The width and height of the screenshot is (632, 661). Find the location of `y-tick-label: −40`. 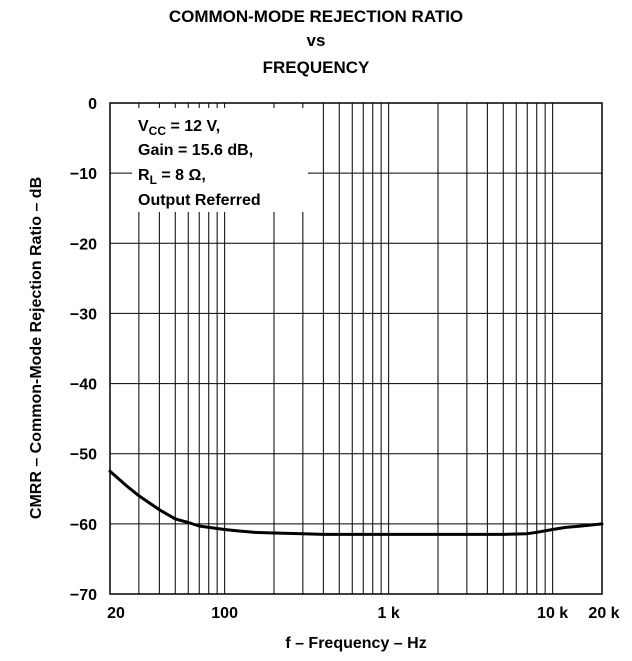

y-tick-label: −40 is located at coordinates (83, 385).